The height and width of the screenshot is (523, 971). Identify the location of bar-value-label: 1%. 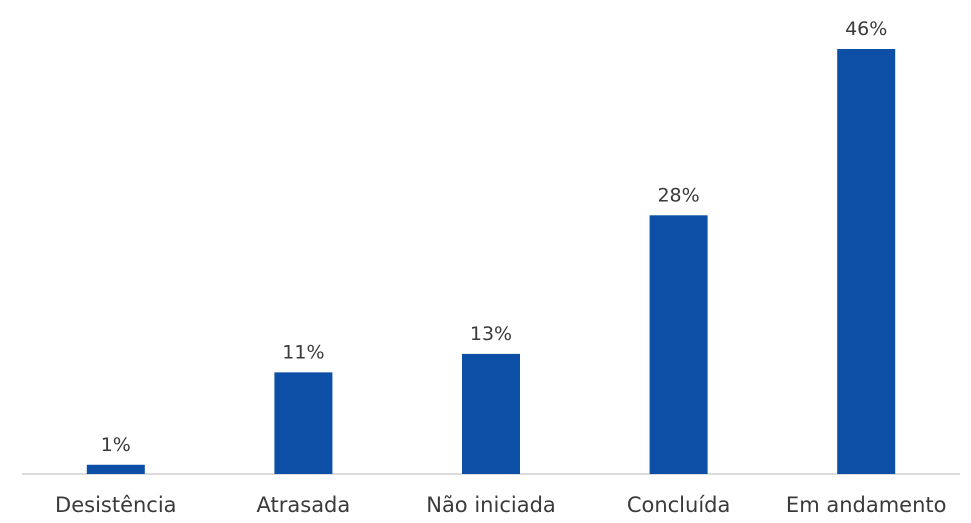
(116, 445).